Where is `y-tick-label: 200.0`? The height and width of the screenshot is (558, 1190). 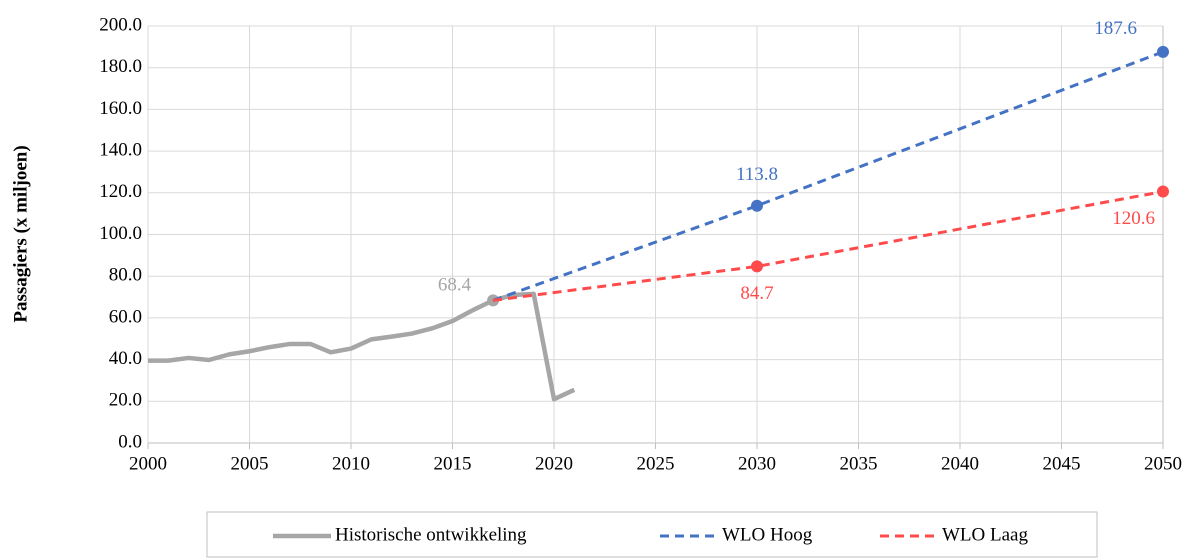
y-tick-label: 200.0 is located at coordinates (120, 24).